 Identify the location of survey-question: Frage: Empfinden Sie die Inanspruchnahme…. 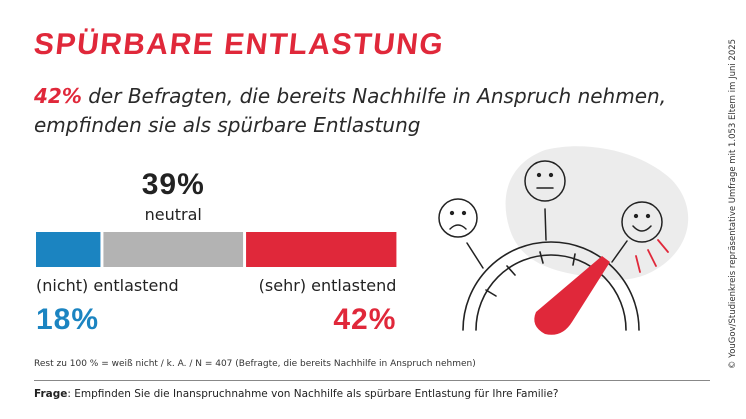
(296, 394).